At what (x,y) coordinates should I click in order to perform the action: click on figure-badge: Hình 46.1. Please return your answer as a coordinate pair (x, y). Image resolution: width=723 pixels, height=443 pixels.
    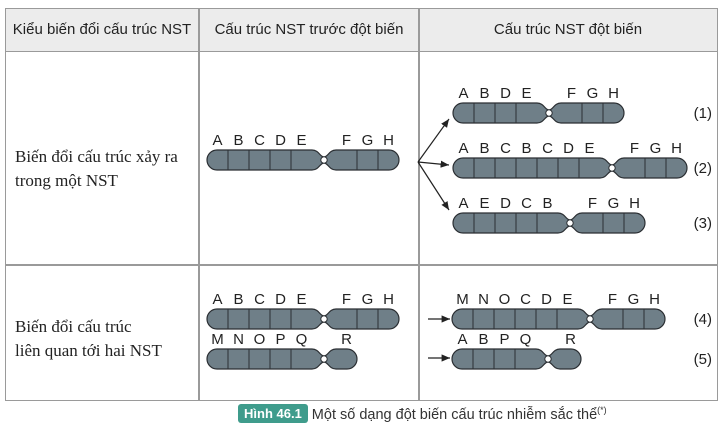
    Looking at the image, I should click on (273, 413).